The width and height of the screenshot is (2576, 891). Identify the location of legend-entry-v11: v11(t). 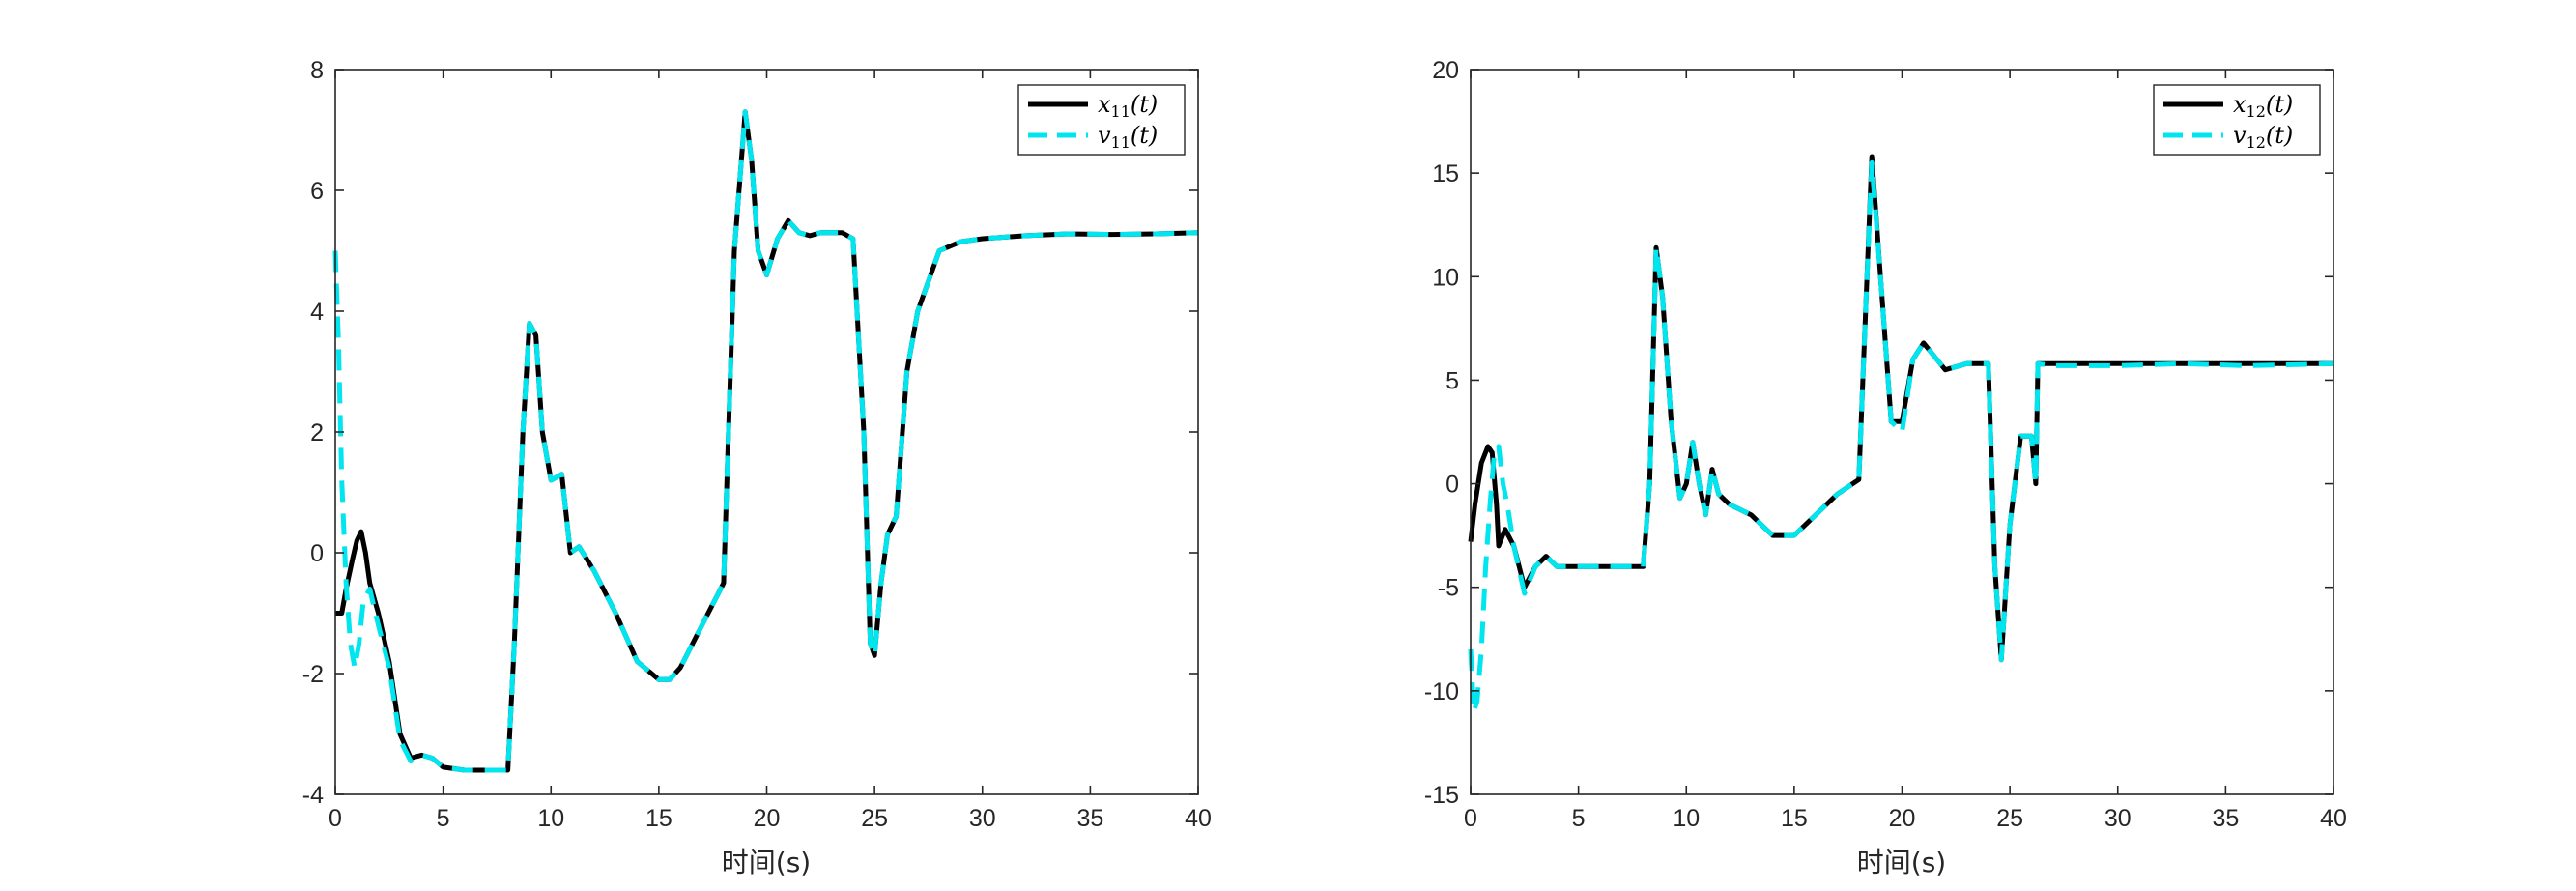
(1128, 137).